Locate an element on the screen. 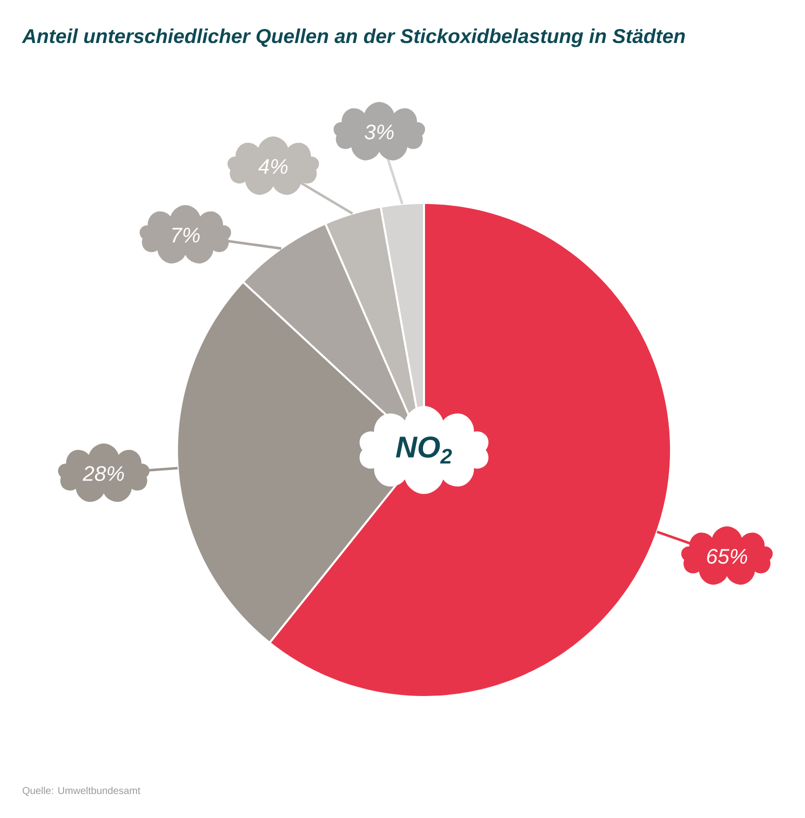 The image size is (805, 818). data-label: 4% is located at coordinates (273, 166).